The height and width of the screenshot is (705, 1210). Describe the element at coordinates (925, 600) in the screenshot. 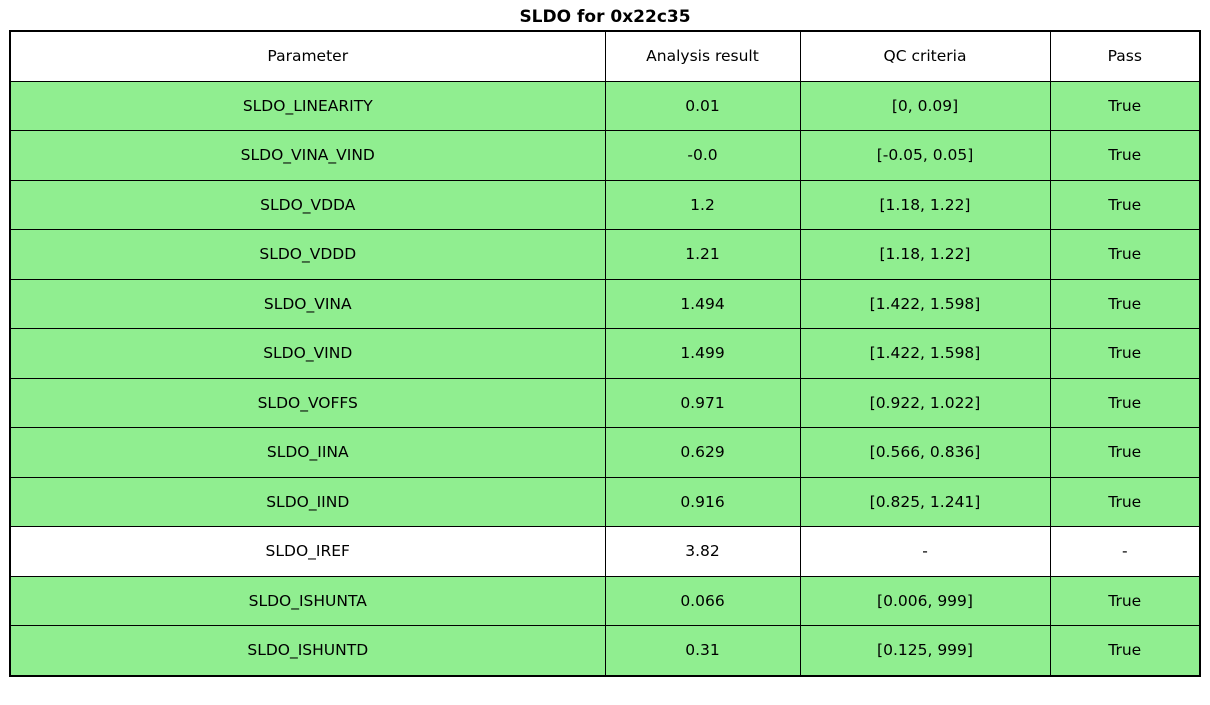

I see `qc-criteria-cell: [0.006, 999]` at that location.